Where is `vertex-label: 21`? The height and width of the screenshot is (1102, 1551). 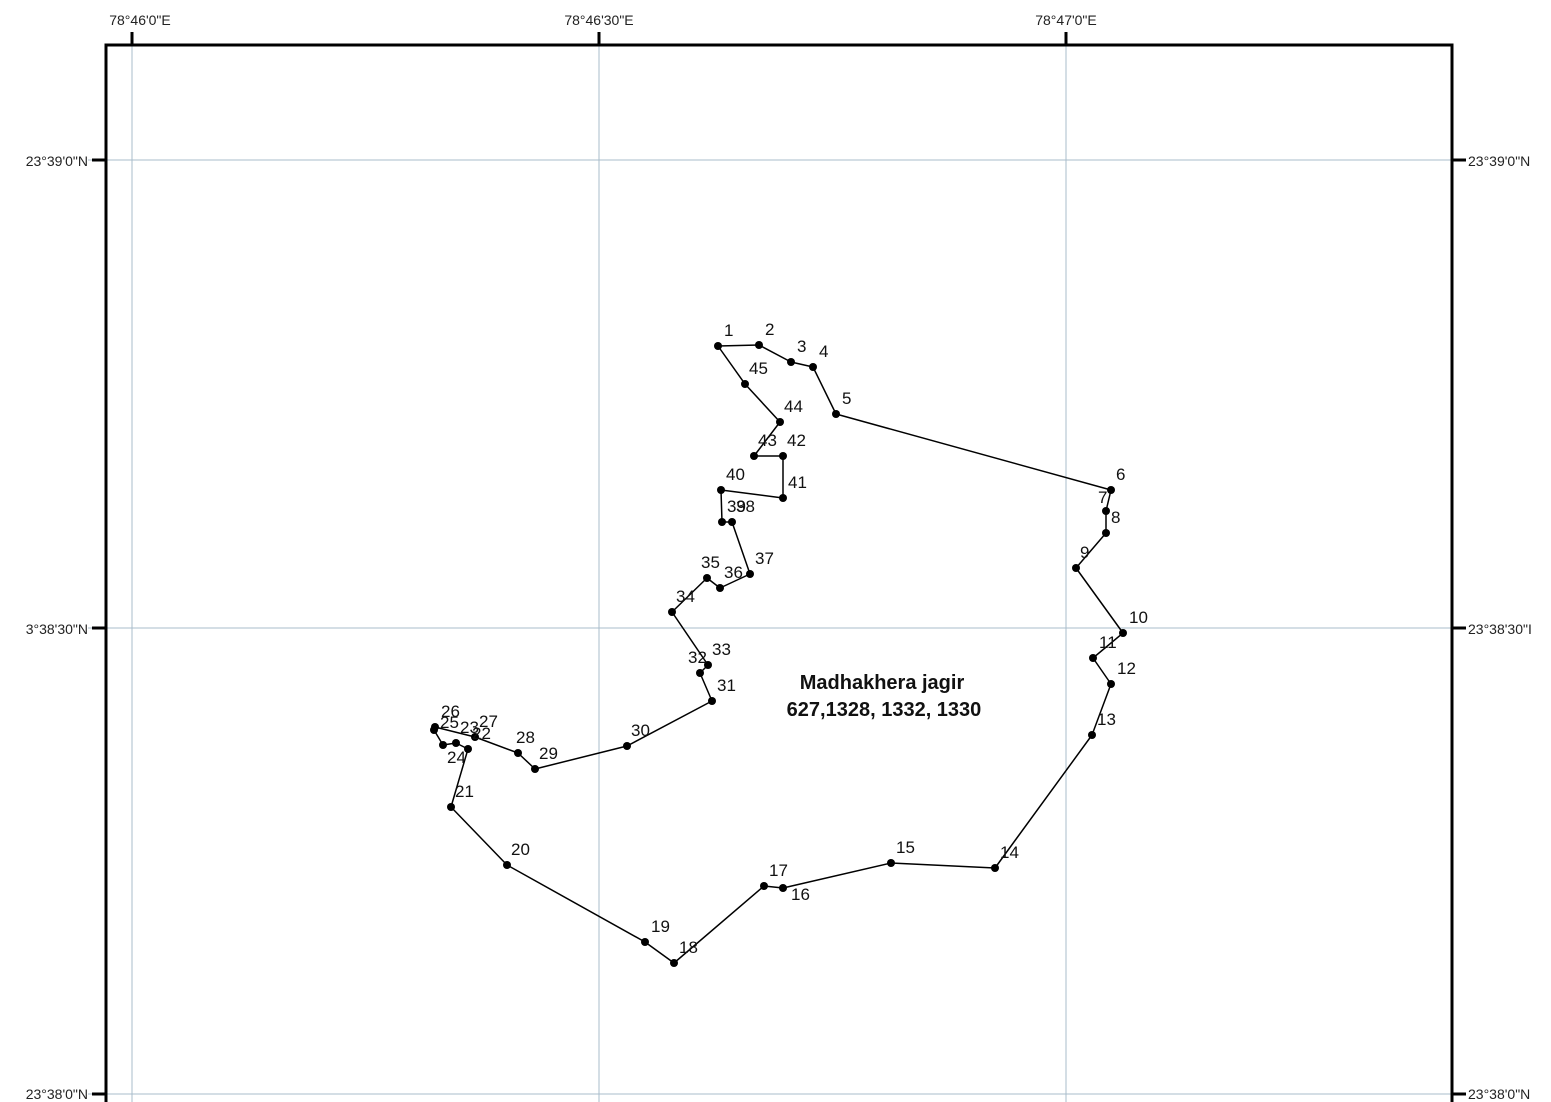 vertex-label: 21 is located at coordinates (464, 791).